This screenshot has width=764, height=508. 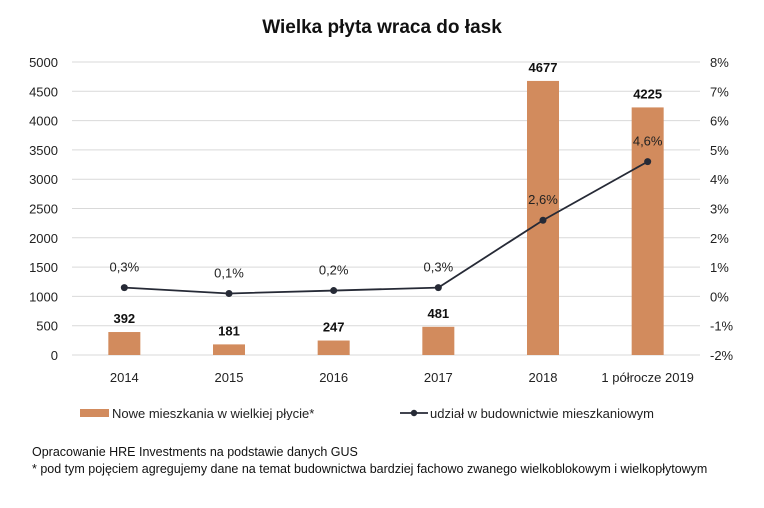 I want to click on line-value-label: 4,6%, so click(x=648, y=141).